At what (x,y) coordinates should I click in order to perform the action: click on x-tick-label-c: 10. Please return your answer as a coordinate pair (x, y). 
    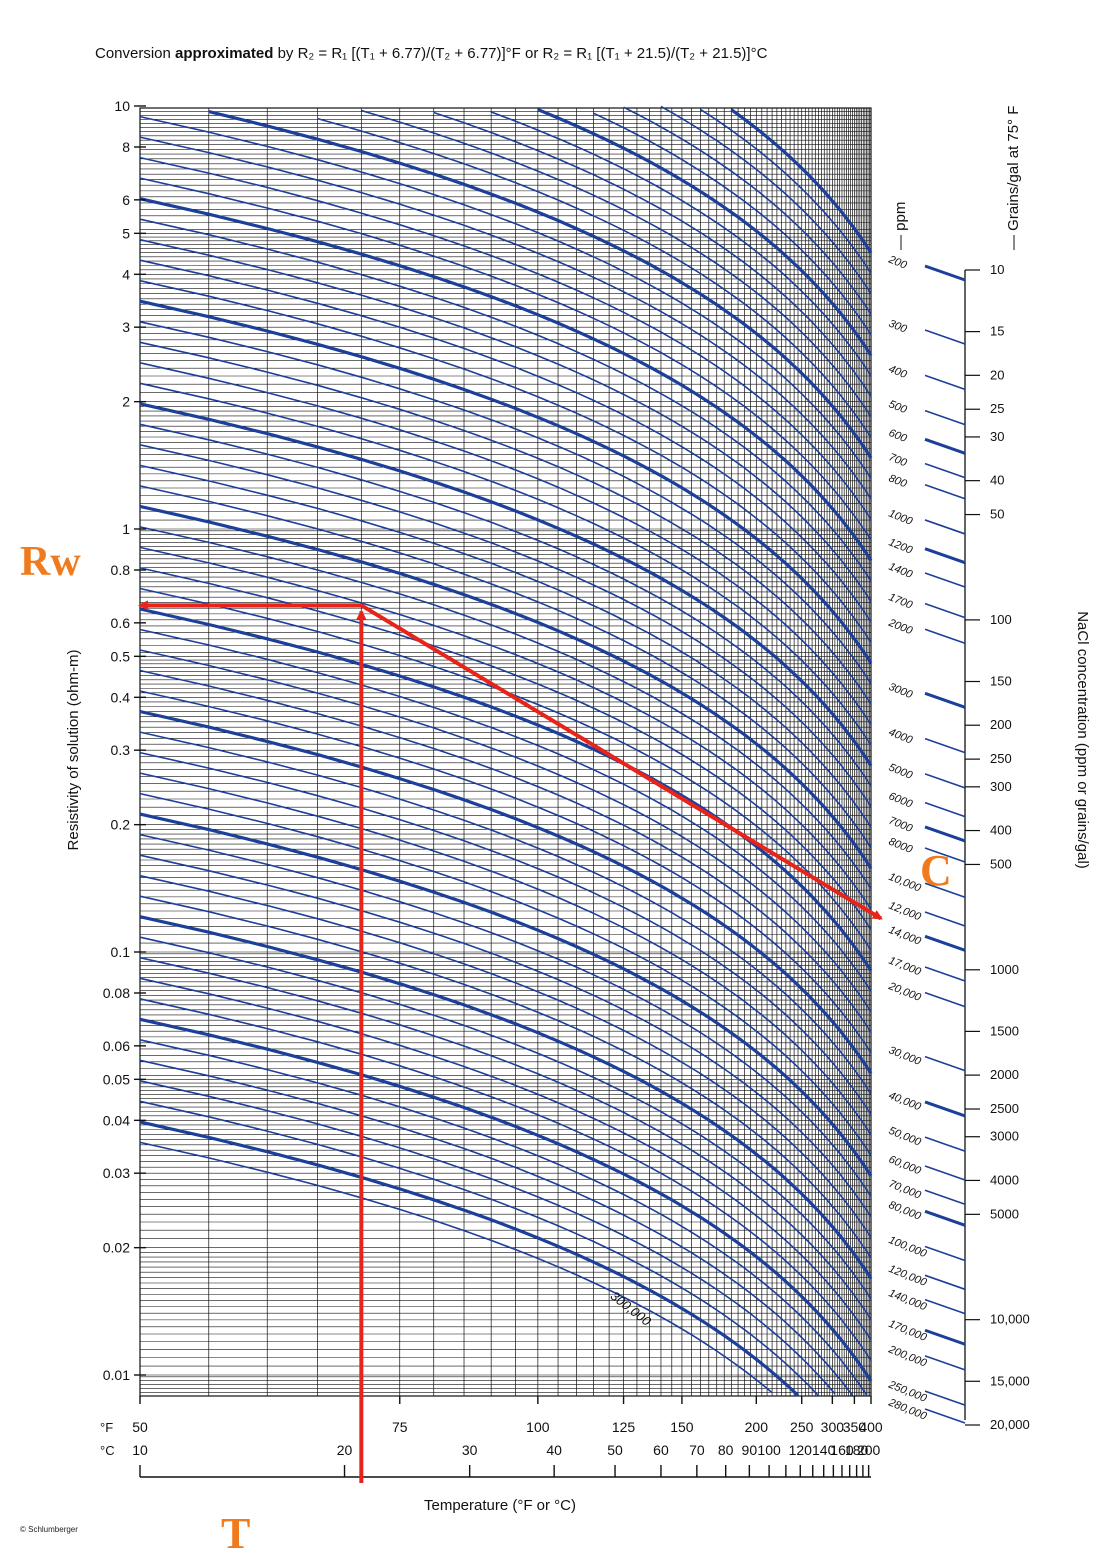
    Looking at the image, I should click on (140, 1450).